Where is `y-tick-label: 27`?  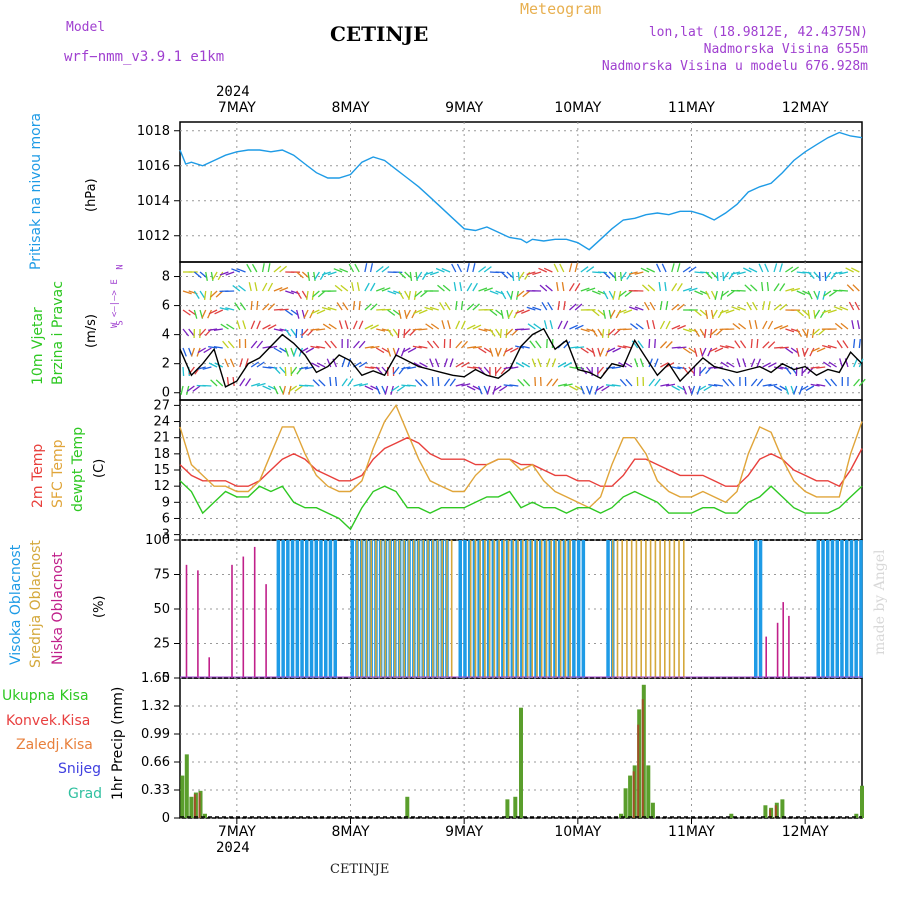
y-tick-label: 27 is located at coordinates (161, 405).